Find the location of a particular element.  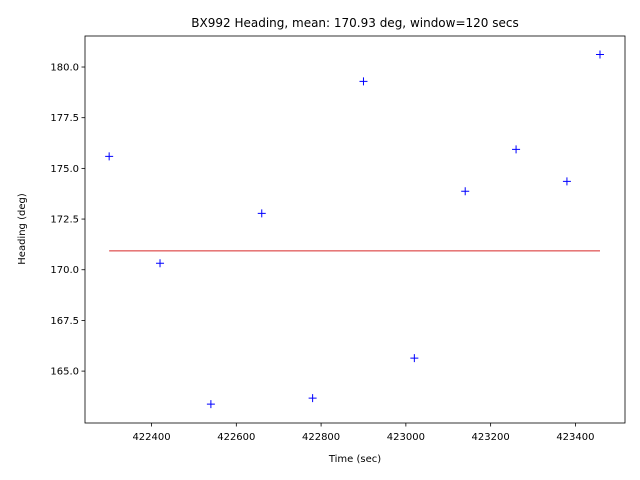

x-tick-label: 423400 is located at coordinates (575, 437).